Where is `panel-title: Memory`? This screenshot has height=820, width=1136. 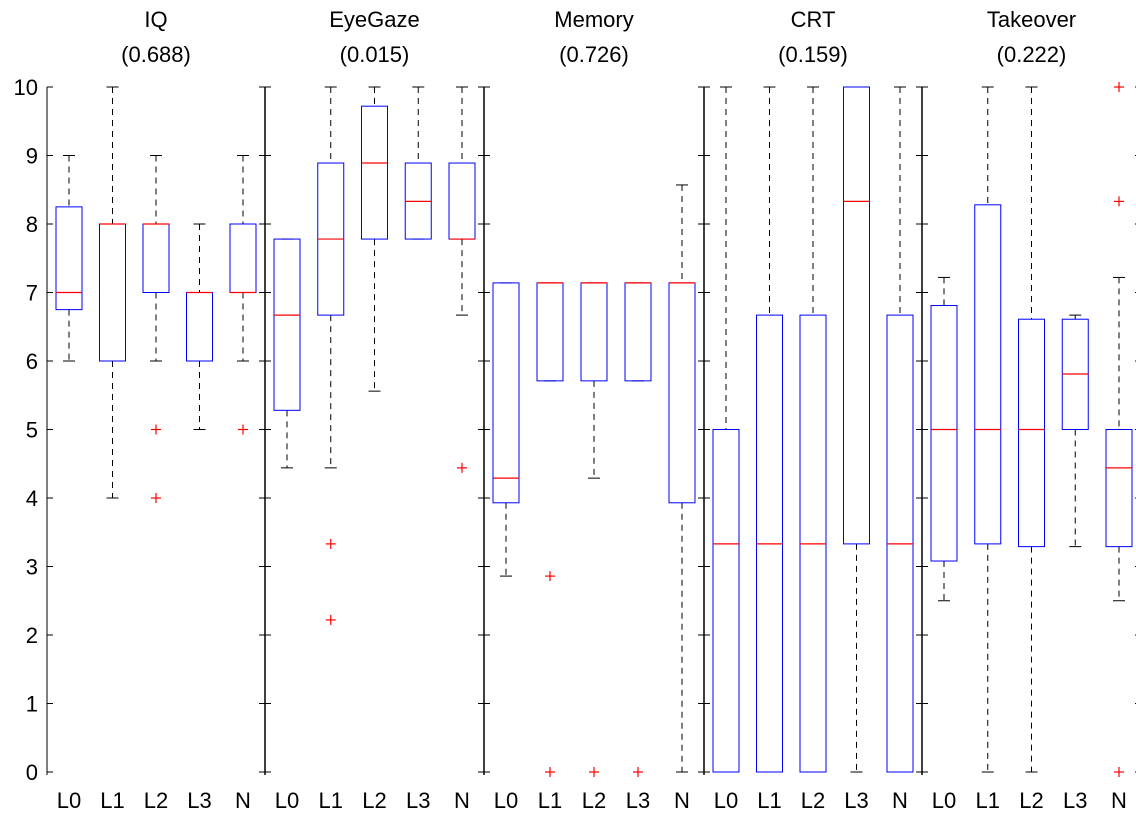 panel-title: Memory is located at coordinates (593, 19).